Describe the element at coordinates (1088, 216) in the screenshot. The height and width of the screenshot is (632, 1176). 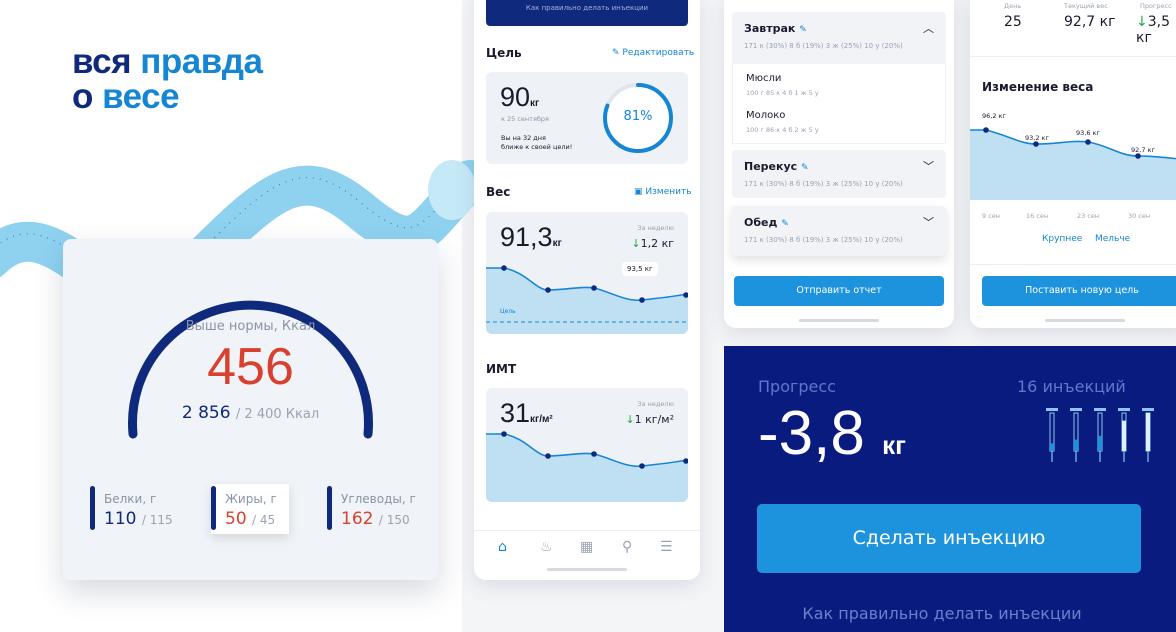
I see `x-tick: 23 сен` at that location.